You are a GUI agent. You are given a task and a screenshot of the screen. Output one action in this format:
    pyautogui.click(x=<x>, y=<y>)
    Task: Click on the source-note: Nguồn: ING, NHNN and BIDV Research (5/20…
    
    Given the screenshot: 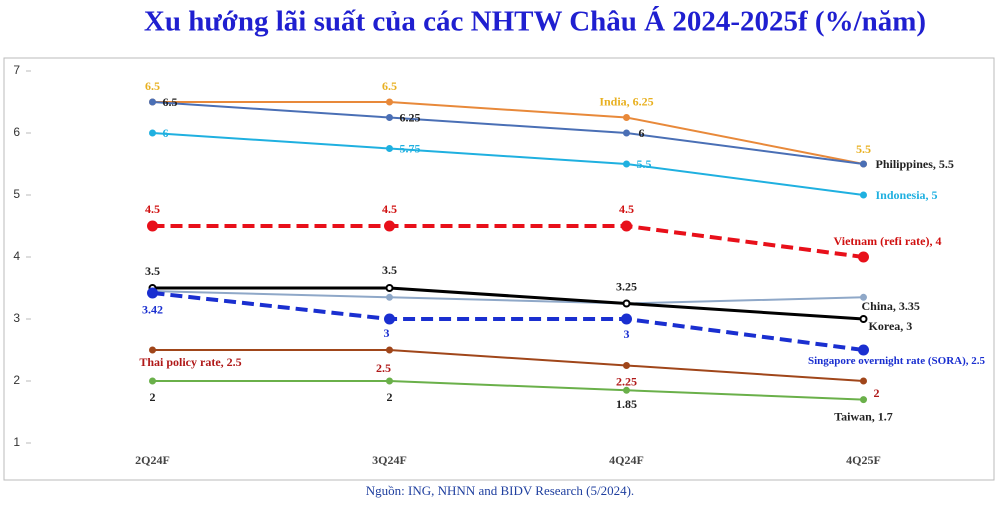 What is the action you would take?
    pyautogui.click(x=500, y=490)
    